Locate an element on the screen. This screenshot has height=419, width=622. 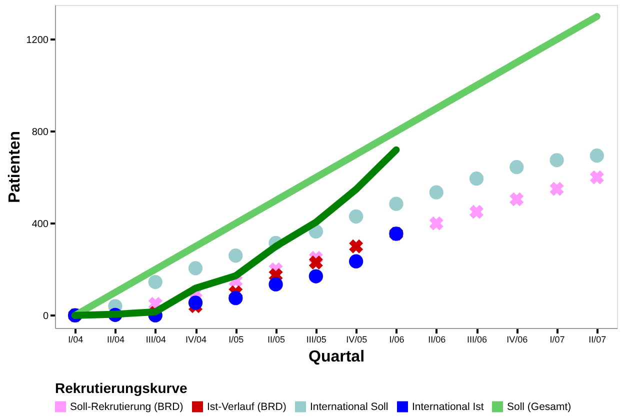
x-tick-label: I/06 is located at coordinates (396, 339).